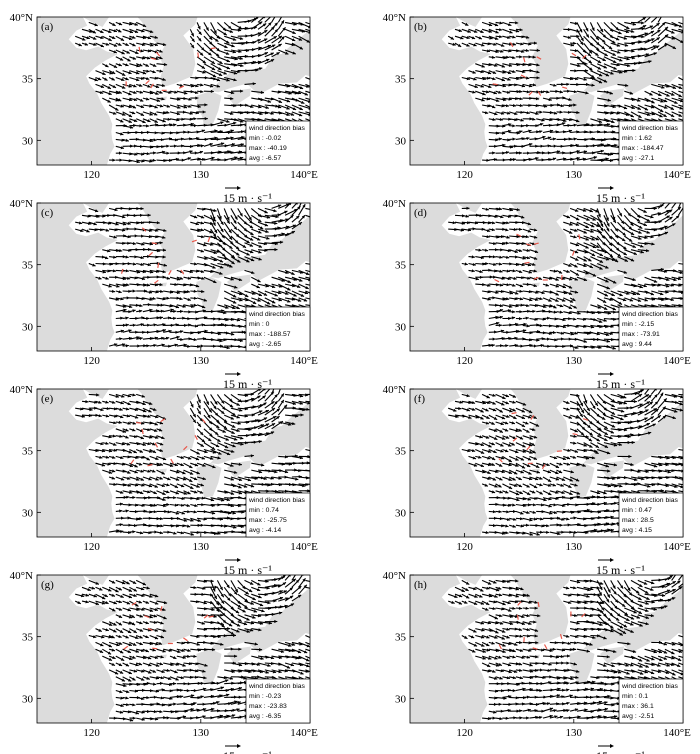  Describe the element at coordinates (529, 244) in the screenshot. I see `bias-arrow` at that location.